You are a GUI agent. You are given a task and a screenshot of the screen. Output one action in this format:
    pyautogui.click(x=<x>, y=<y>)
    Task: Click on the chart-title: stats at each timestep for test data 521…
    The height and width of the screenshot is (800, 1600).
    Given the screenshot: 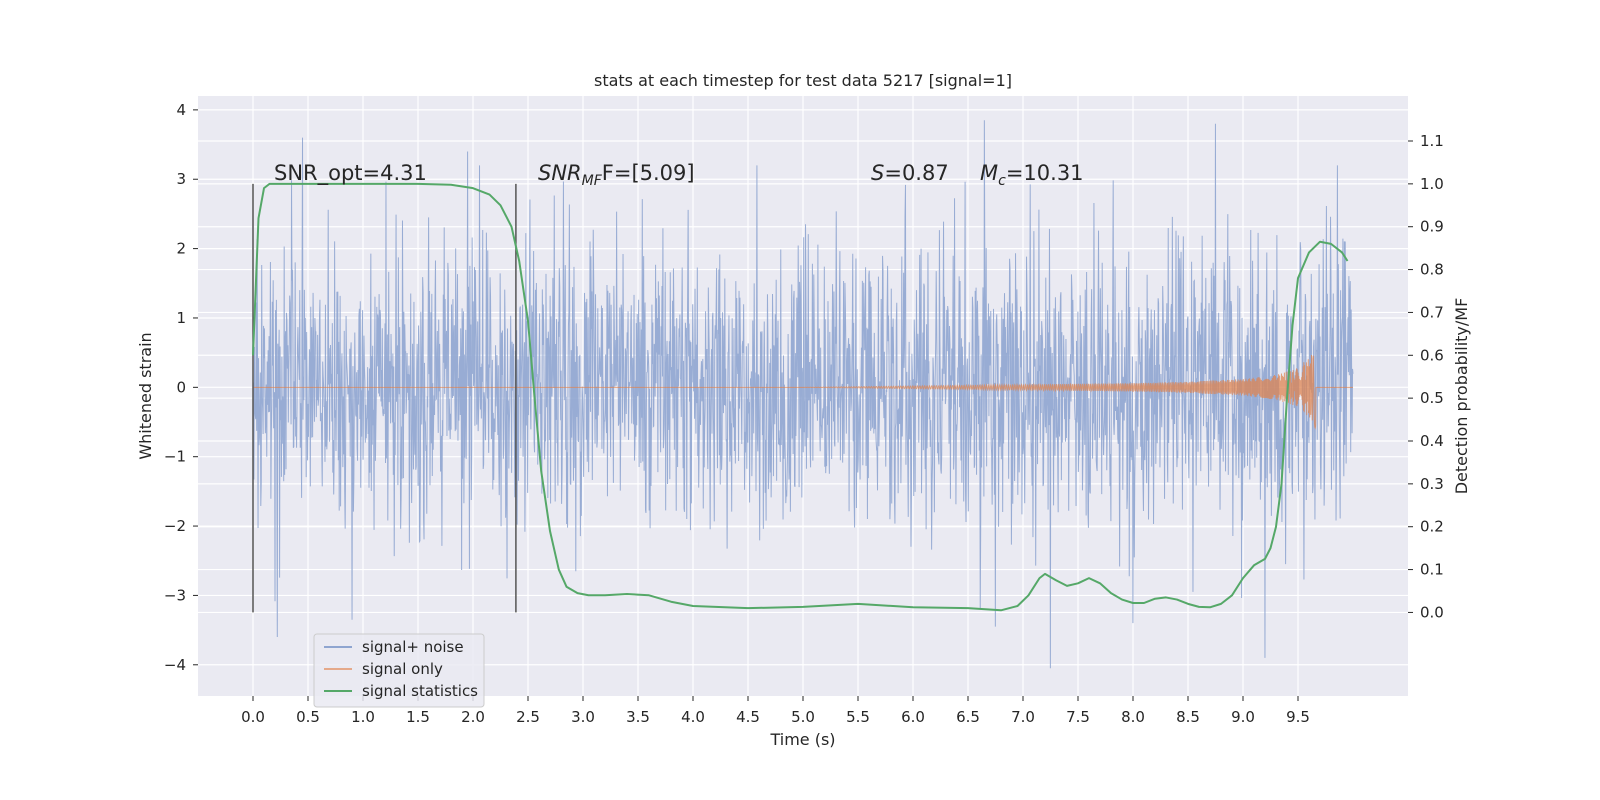 What is the action you would take?
    pyautogui.click(x=803, y=80)
    